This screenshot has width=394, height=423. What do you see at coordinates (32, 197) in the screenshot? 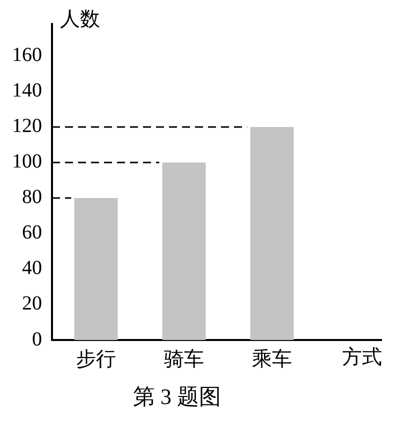
I see `y-tick-label: 80` at bounding box center [32, 197].